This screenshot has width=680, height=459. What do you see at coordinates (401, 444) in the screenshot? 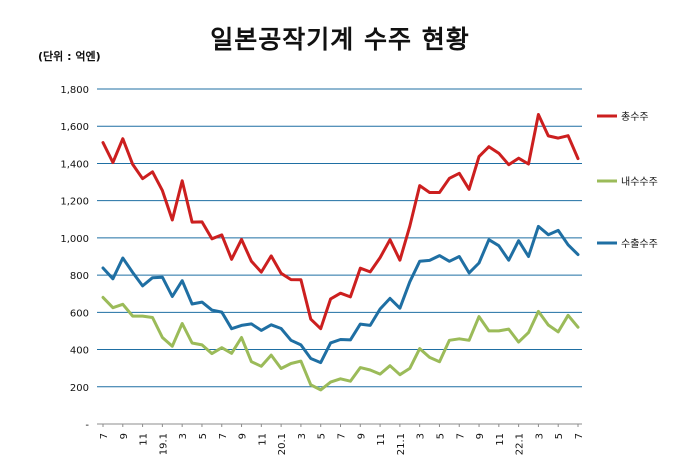
I see `x-tick-label: 21.1` at bounding box center [401, 444].